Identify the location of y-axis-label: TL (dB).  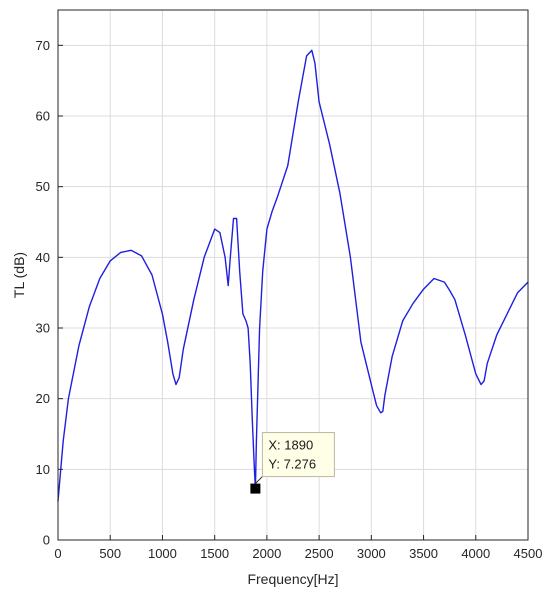
(19, 275).